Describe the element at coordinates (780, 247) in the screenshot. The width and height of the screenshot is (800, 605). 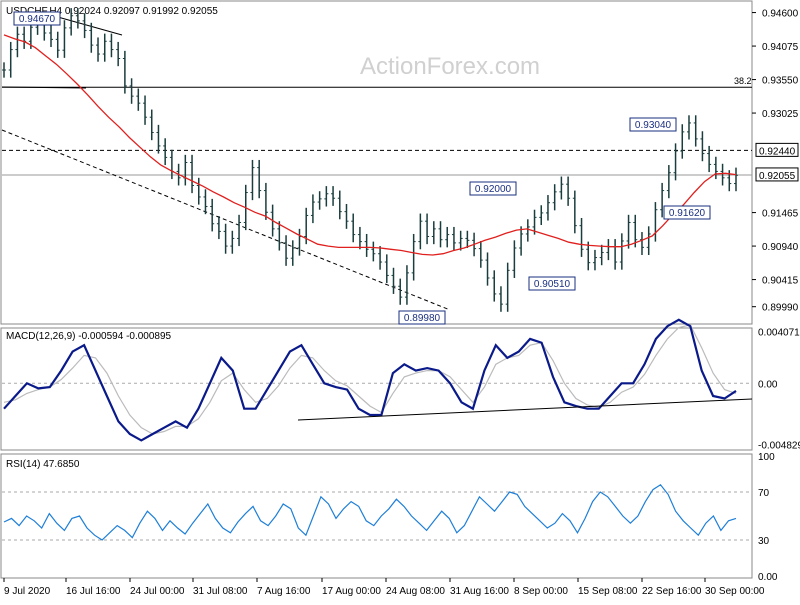
I see `price-tick-label: 0.90940` at that location.